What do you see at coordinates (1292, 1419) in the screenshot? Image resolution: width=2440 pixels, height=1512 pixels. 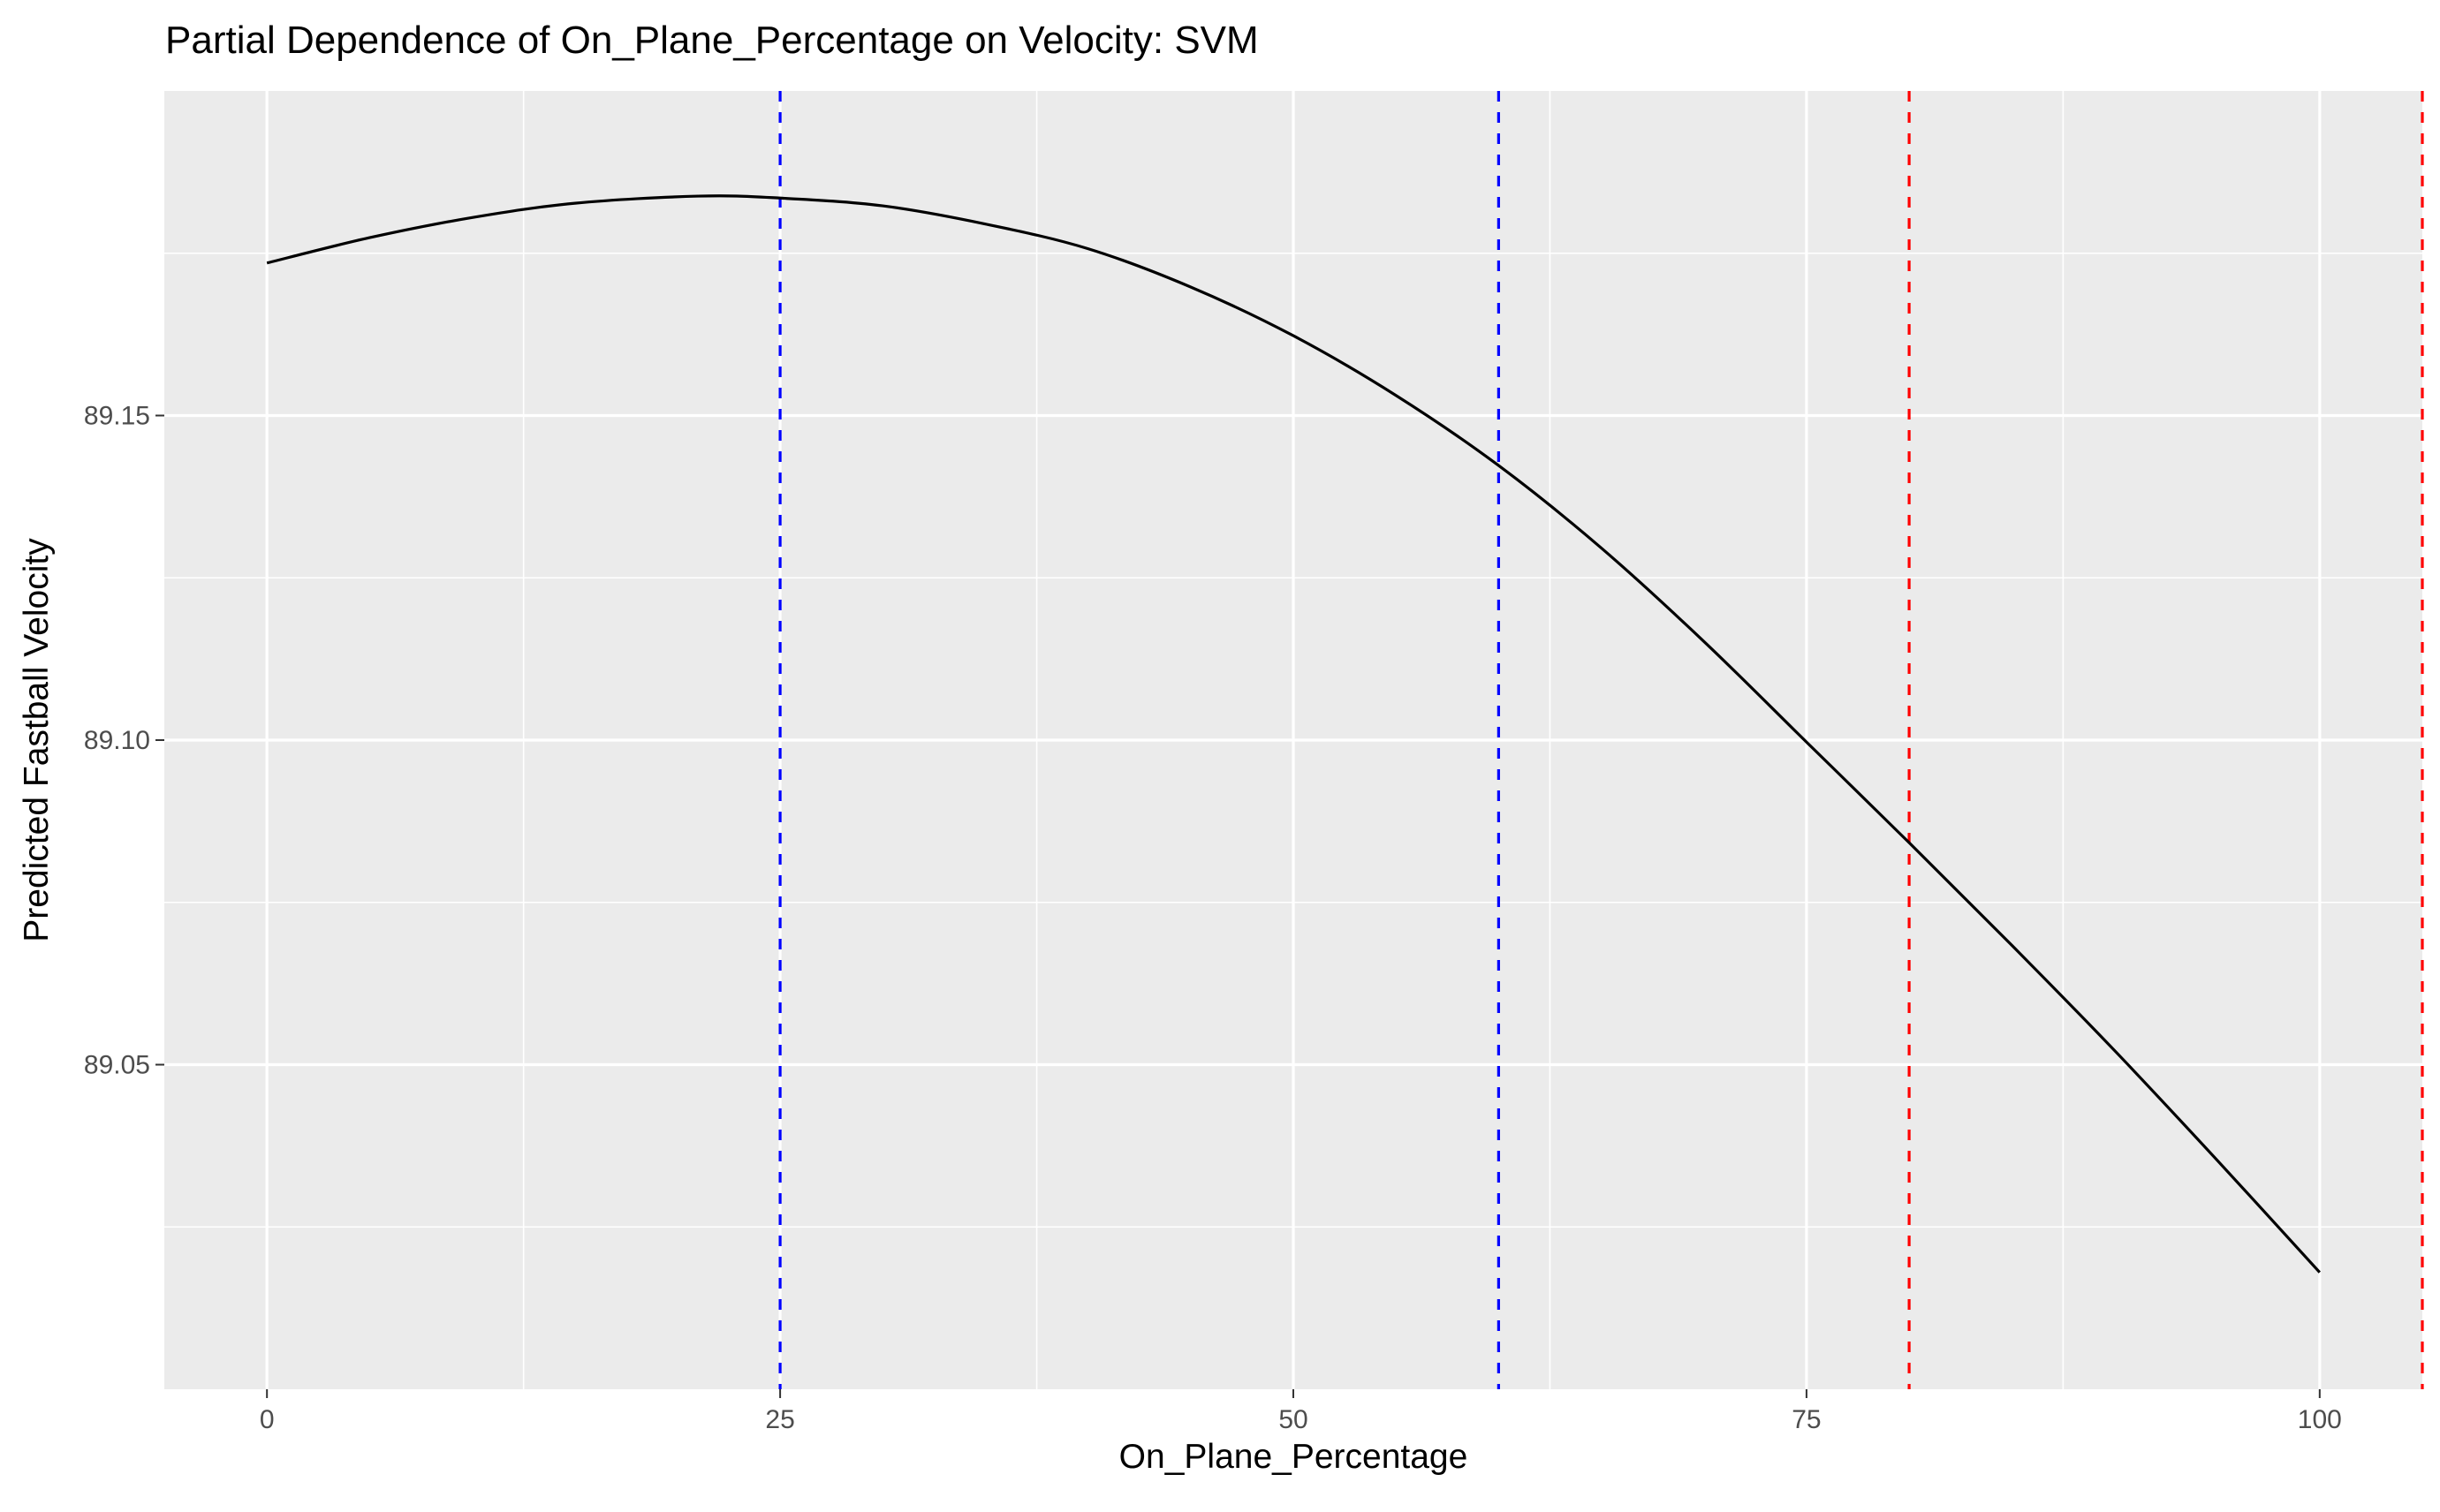 I see `x-tick-label: 50` at bounding box center [1292, 1419].